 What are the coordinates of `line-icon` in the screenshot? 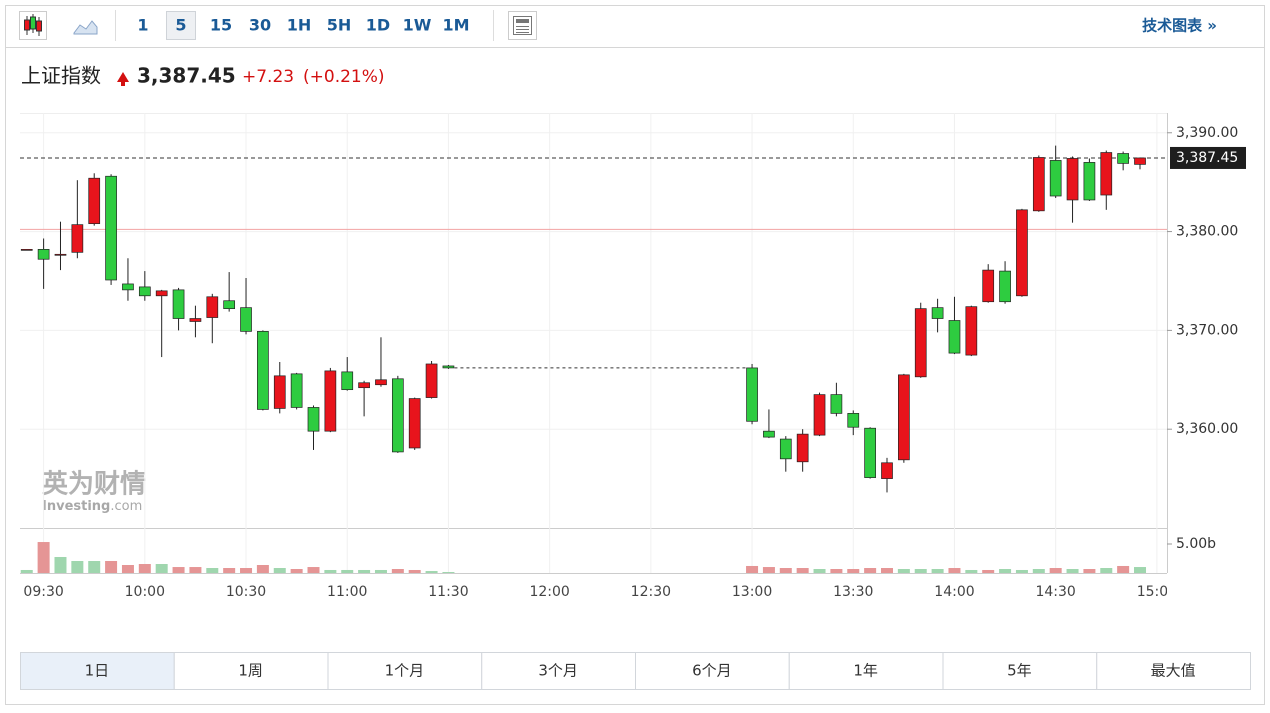 It's located at (85, 27).